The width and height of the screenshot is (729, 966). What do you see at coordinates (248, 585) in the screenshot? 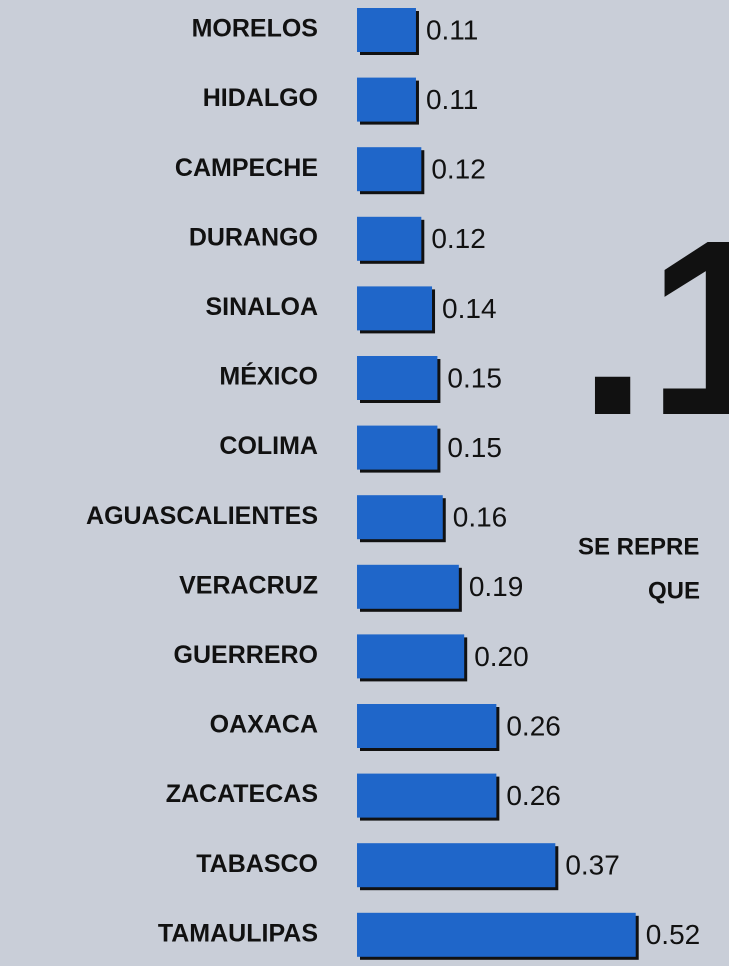
I see `category-label: VERACRUZ` at bounding box center [248, 585].